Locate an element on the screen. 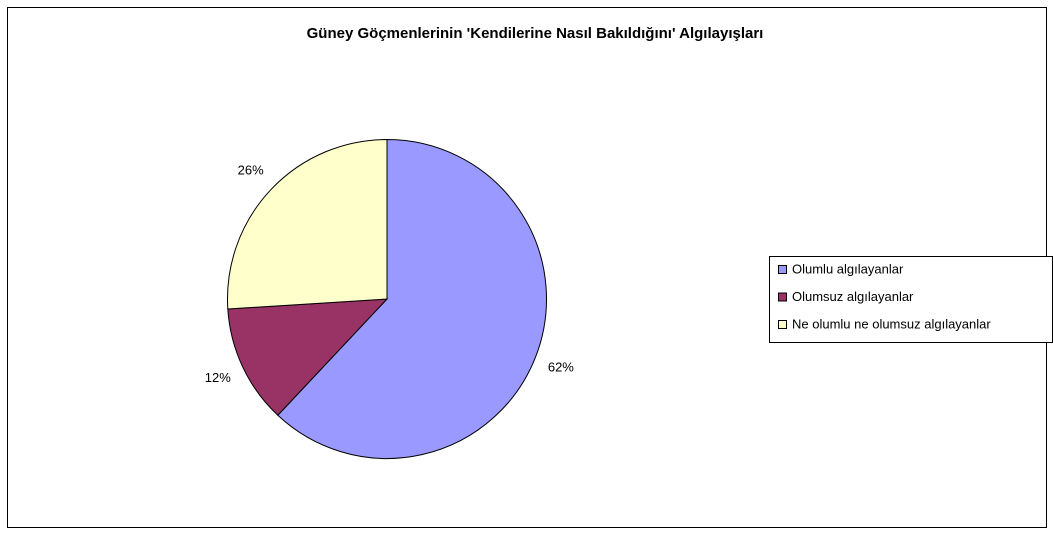 Image resolution: width=1053 pixels, height=540 pixels. legend-box is located at coordinates (911, 299).